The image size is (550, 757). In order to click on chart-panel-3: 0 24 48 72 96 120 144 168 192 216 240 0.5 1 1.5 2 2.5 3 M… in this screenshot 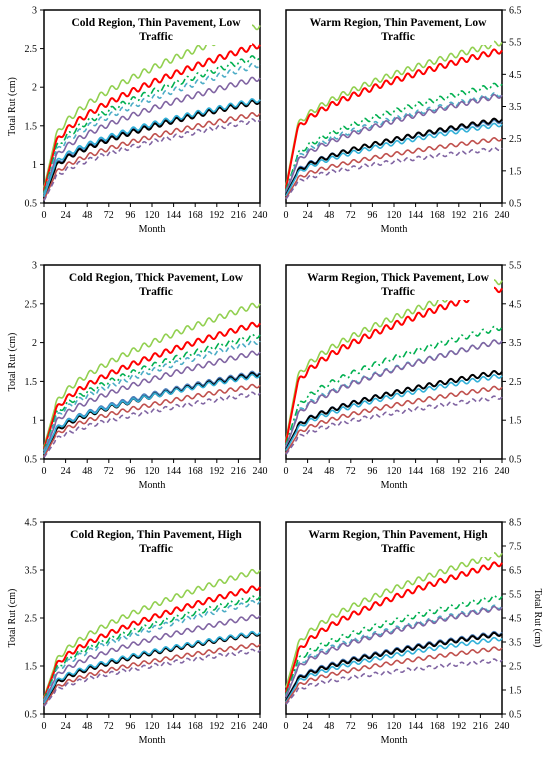, I will do `click(137, 376)`.